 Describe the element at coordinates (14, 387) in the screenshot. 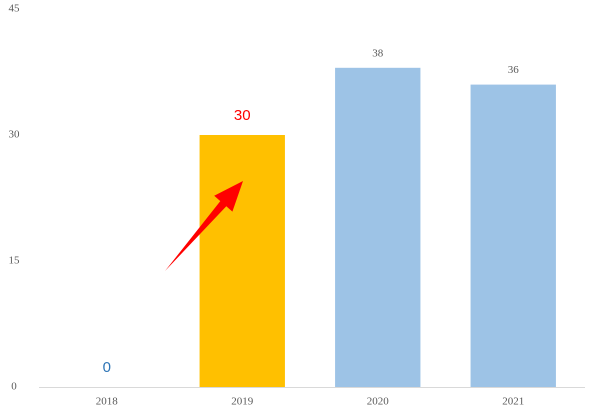

I see `y-tick-label: 0` at that location.